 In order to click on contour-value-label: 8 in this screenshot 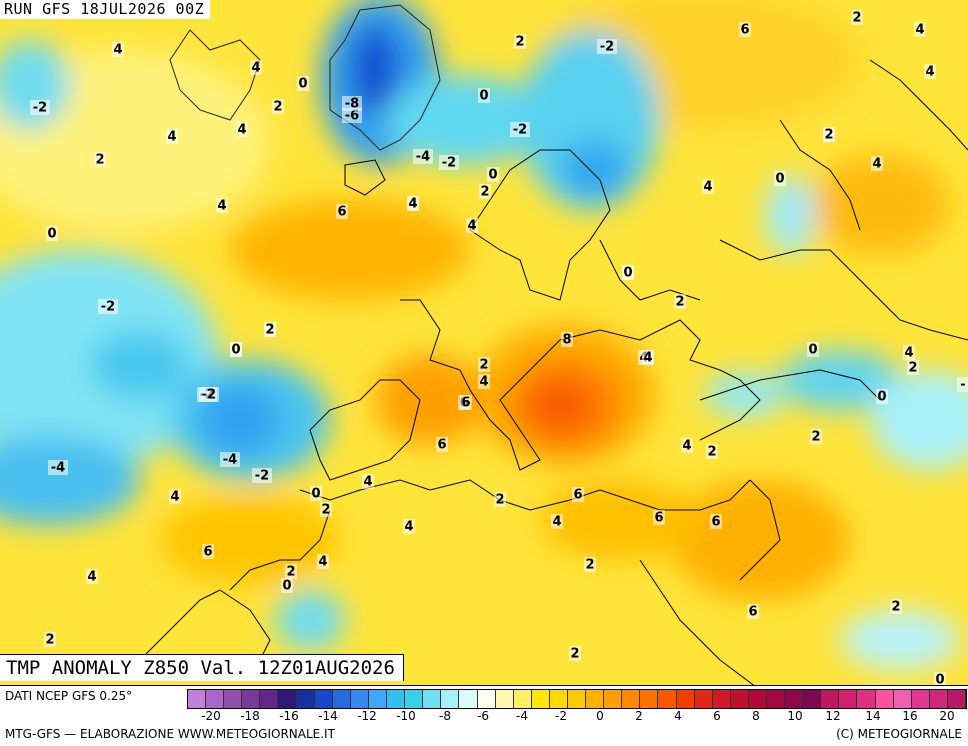, I will do `click(567, 340)`.